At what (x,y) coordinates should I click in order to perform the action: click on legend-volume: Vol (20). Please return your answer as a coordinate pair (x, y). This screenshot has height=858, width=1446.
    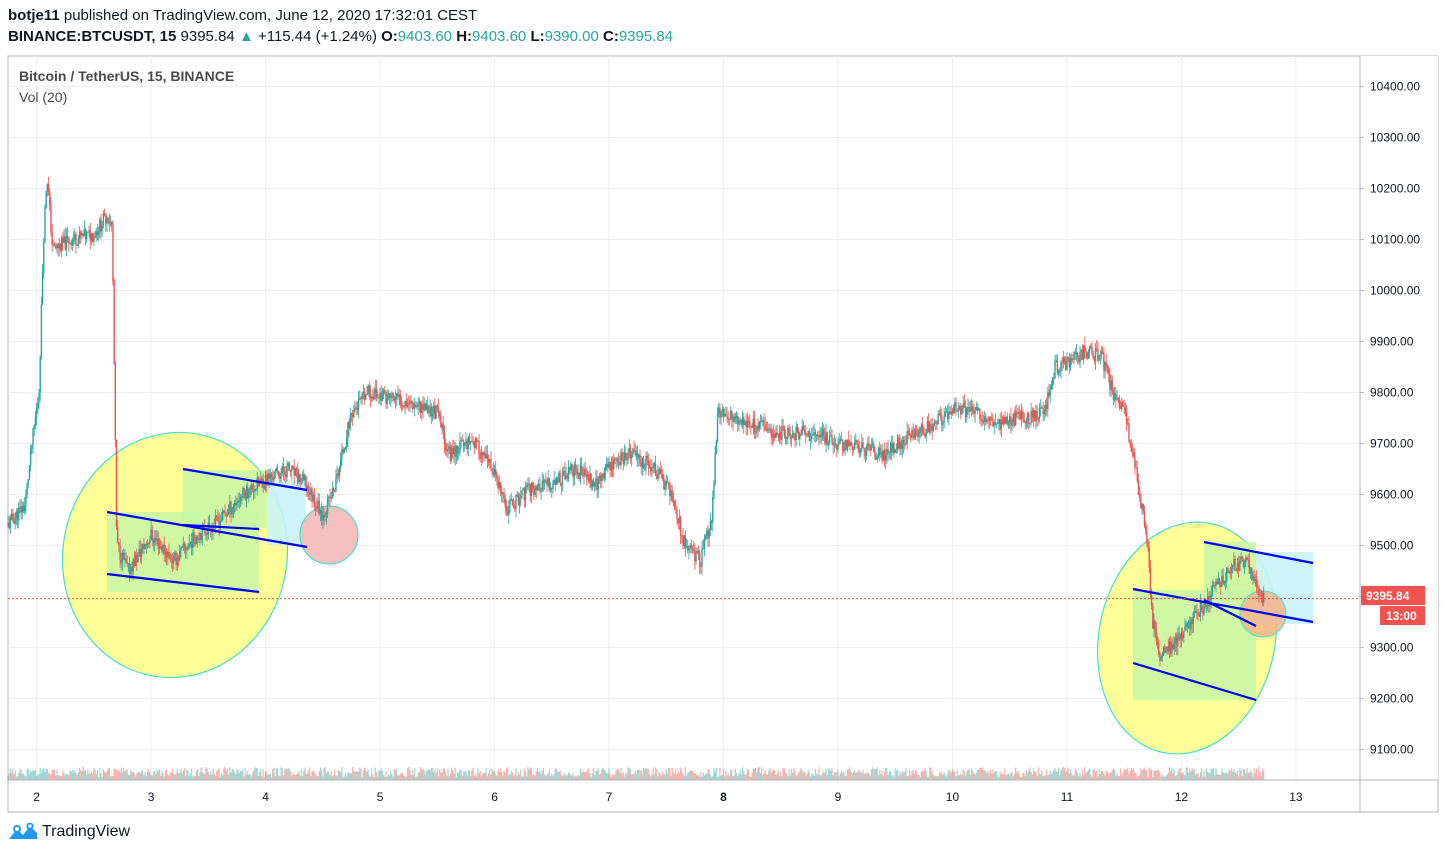
    Looking at the image, I should click on (43, 97).